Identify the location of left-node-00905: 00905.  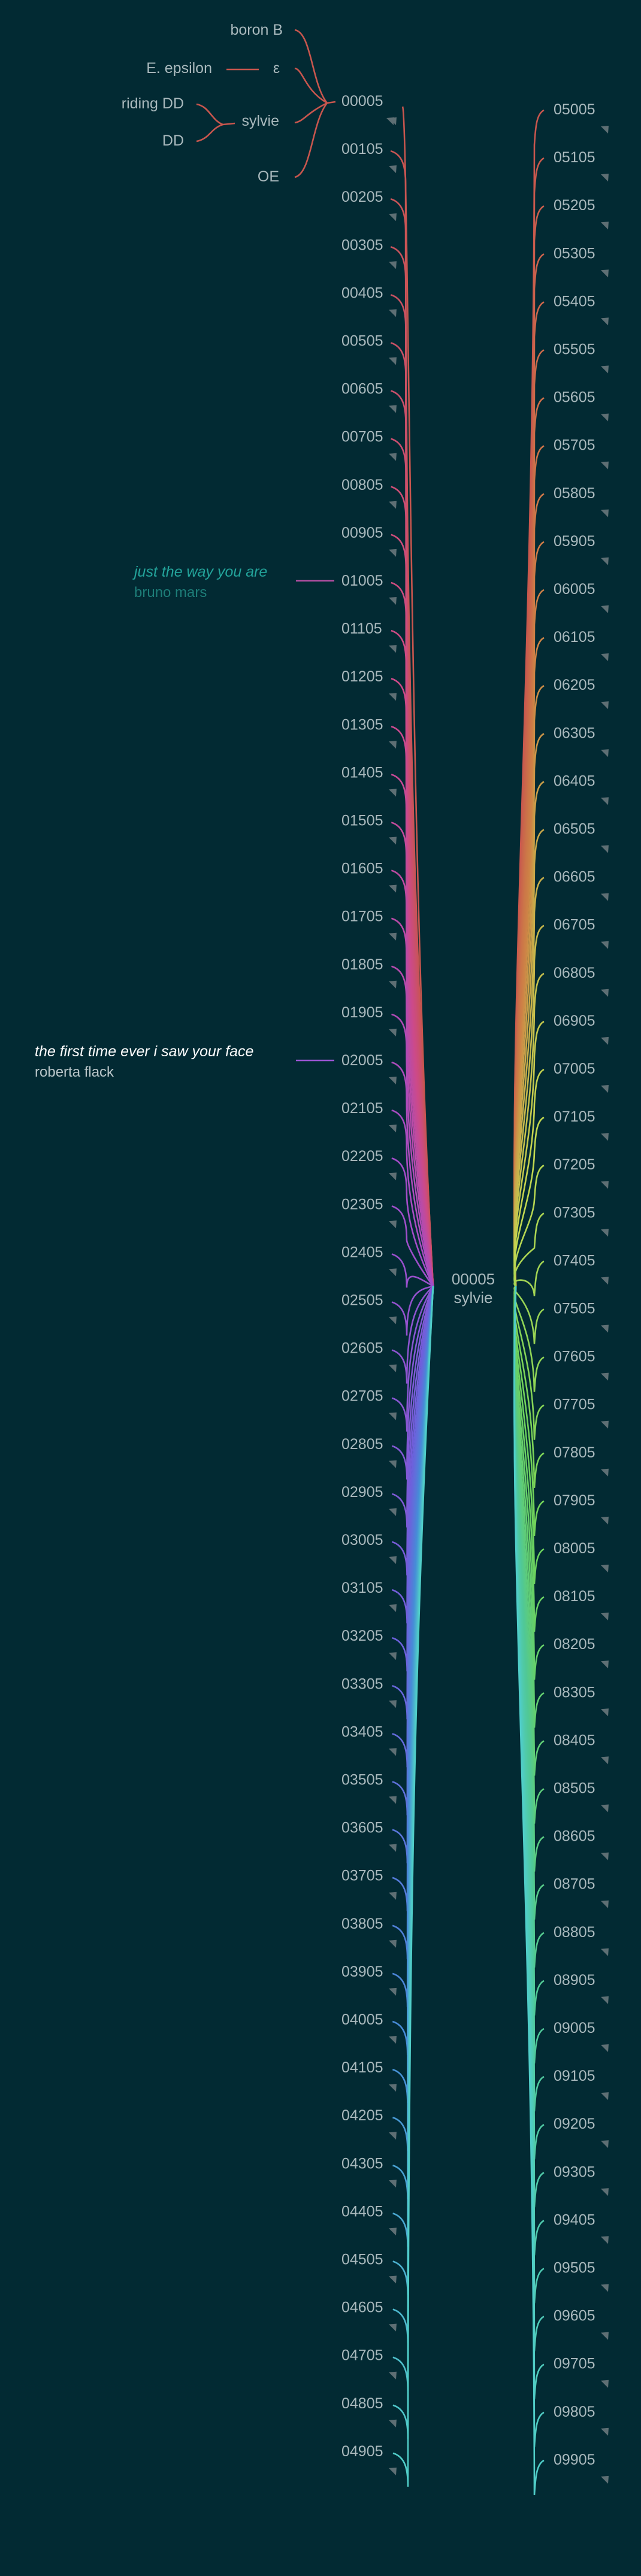
(362, 533).